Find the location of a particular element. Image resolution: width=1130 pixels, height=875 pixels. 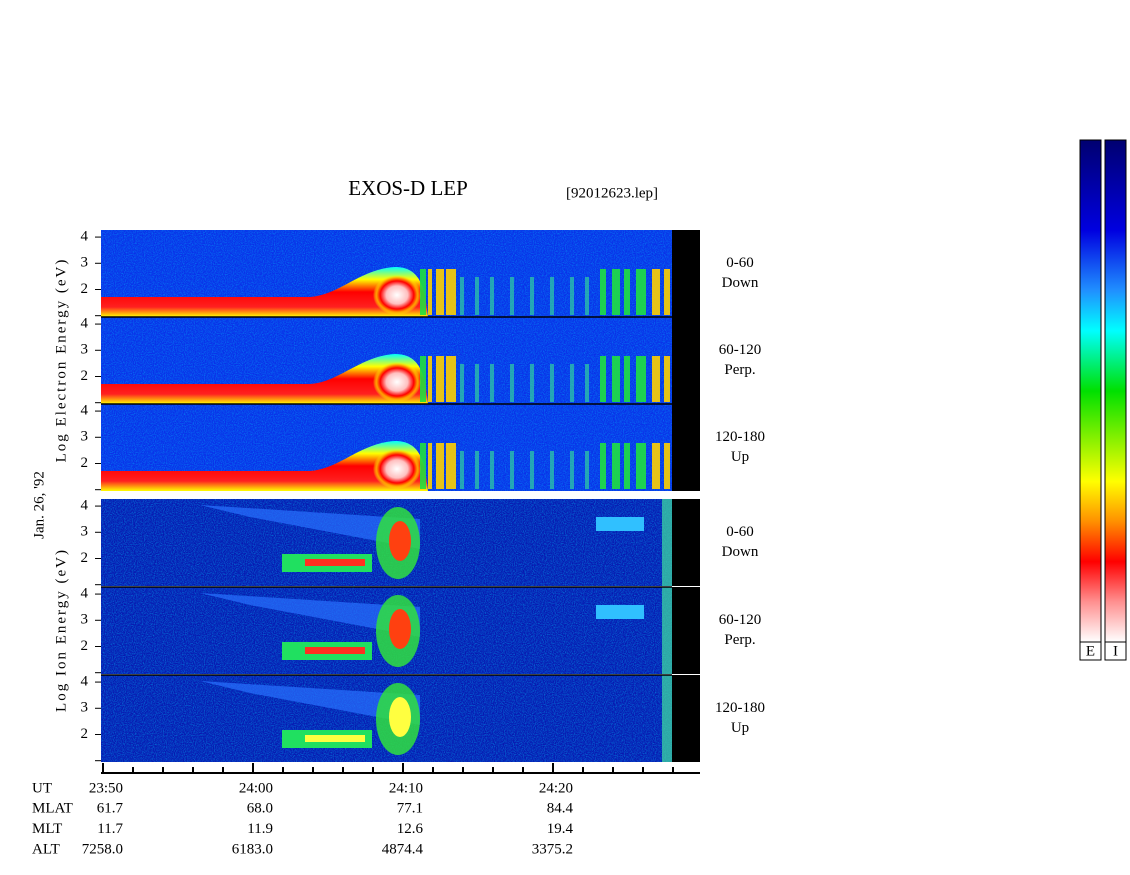

y-axis-title: Log Electron Energy (eV) is located at coordinates (61, 360).